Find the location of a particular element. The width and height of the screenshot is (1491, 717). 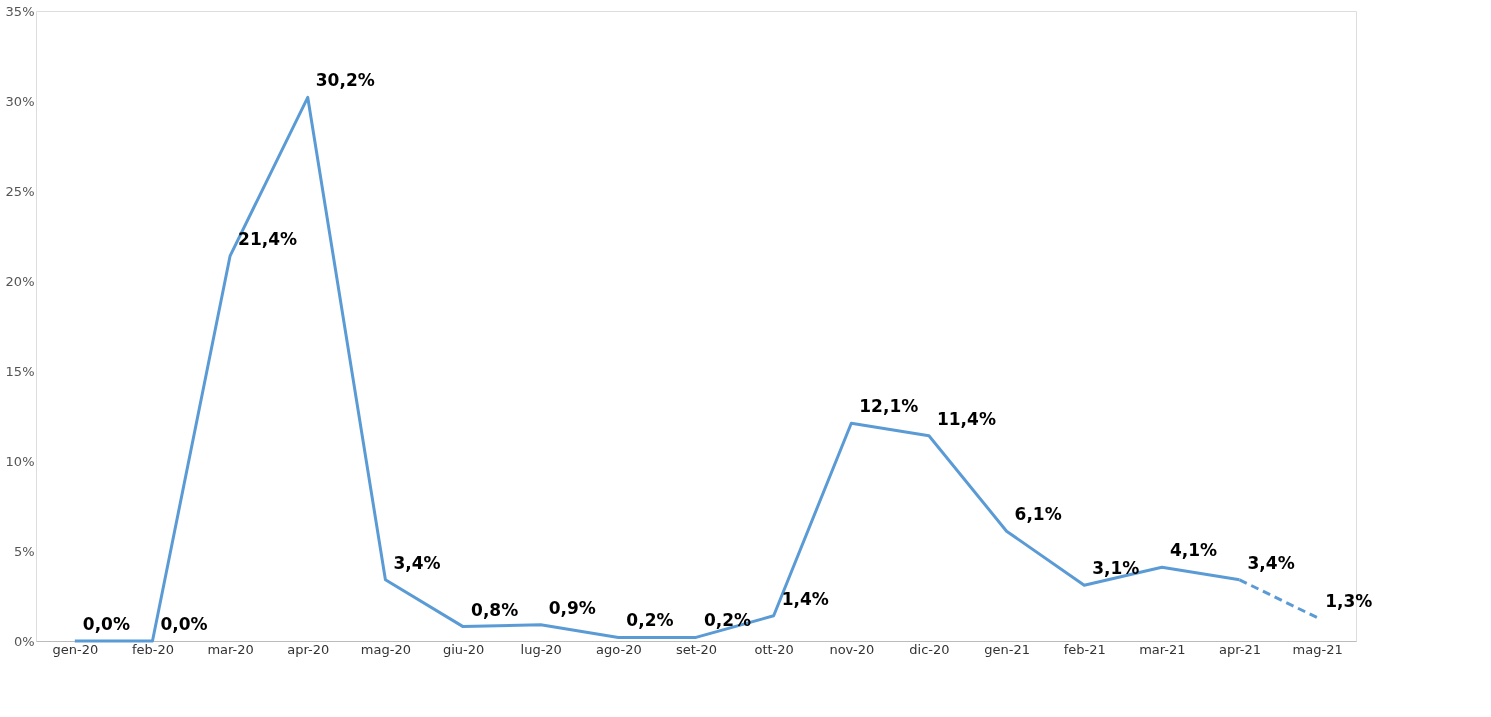

y-tick-label: 15% is located at coordinates (20, 371).